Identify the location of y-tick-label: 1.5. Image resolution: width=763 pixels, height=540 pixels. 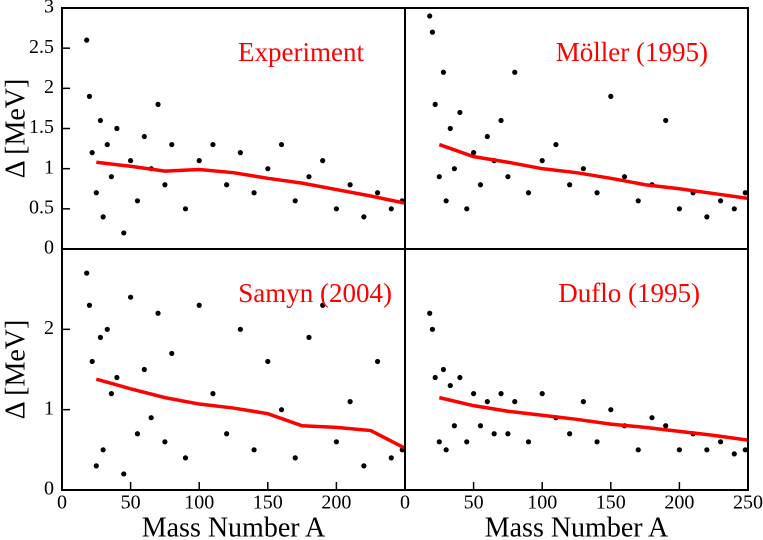
(41, 127).